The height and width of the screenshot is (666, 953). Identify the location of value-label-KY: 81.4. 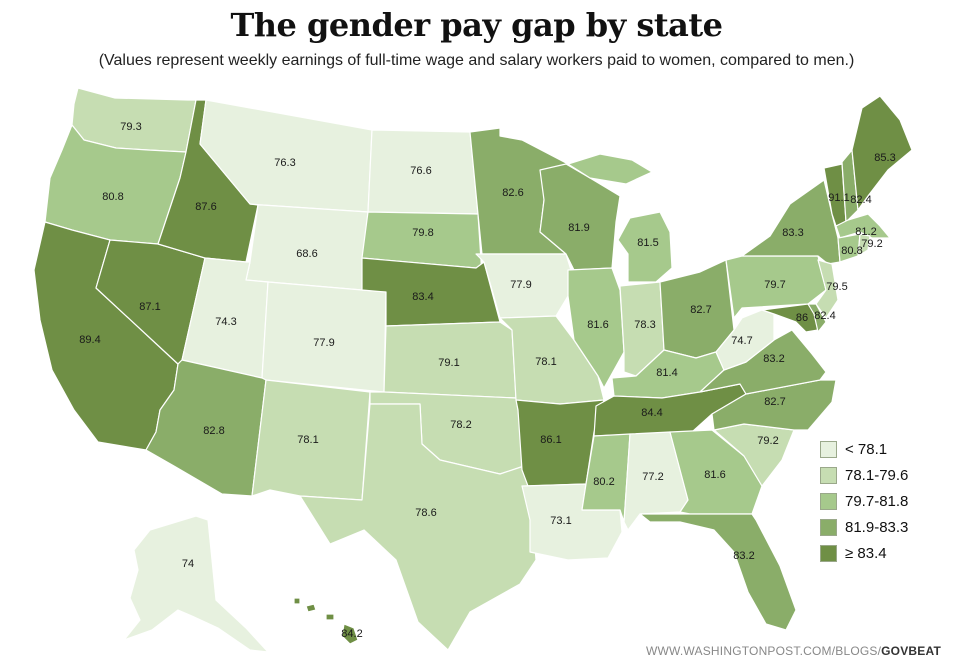
(666, 373).